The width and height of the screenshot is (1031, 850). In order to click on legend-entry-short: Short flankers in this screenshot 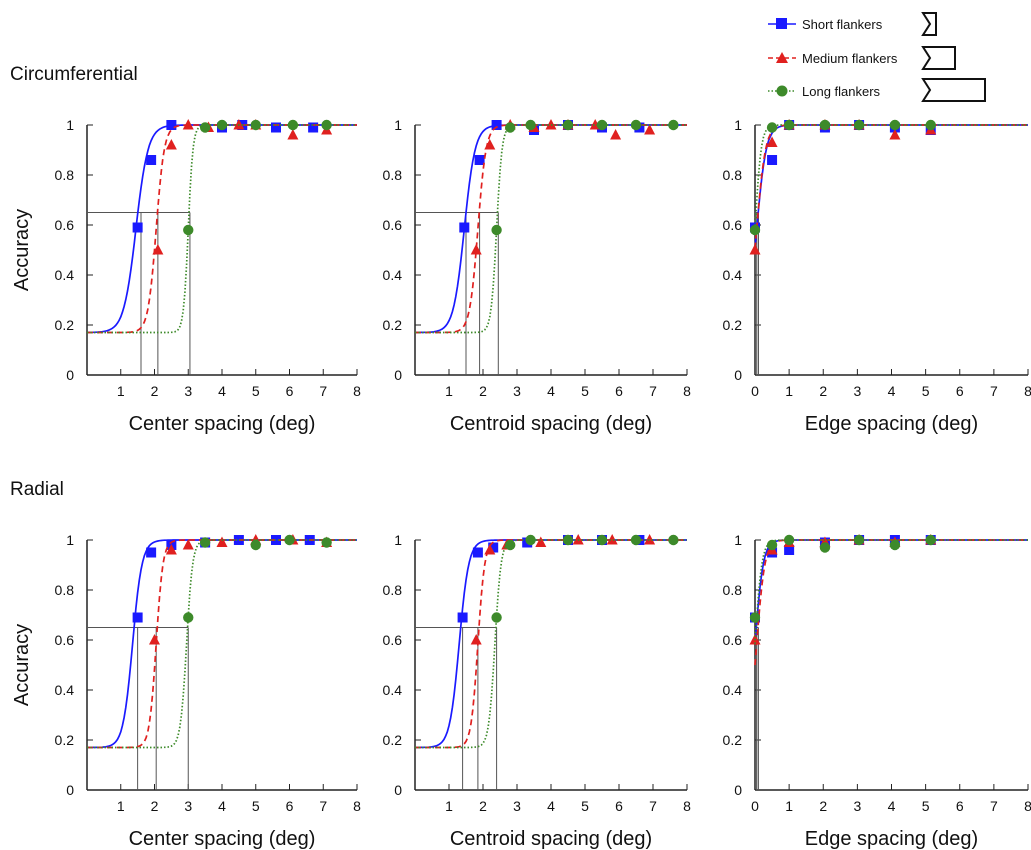, I will do `click(852, 24)`.